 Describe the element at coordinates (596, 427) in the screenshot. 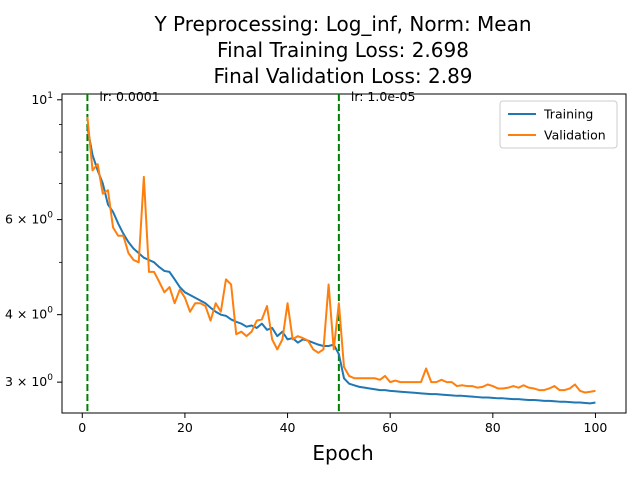

I see `x-tick-label: 100` at that location.